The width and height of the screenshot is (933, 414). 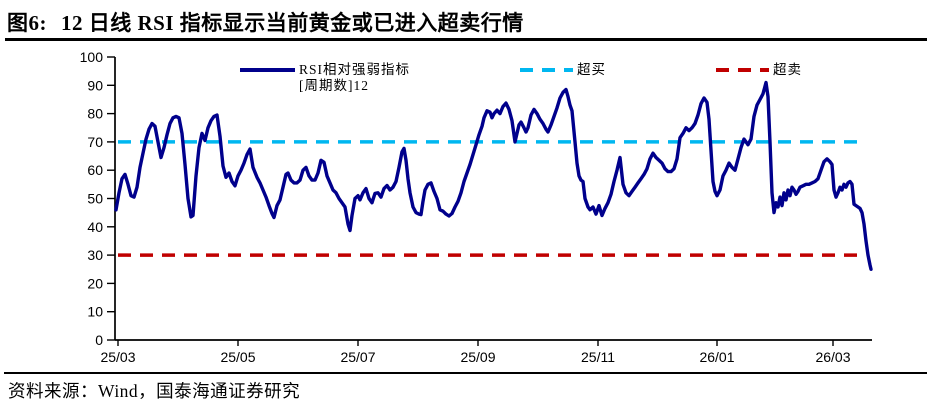 I want to click on legend-item-rsi: RSI相对强弱指标 [周期数]12, so click(x=325, y=78).